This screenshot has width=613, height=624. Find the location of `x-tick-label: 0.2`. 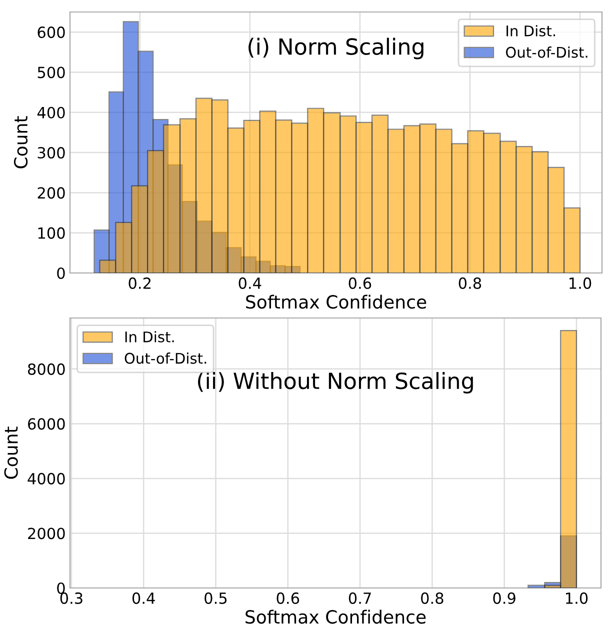

x-tick-label: 0.2 is located at coordinates (139, 283).